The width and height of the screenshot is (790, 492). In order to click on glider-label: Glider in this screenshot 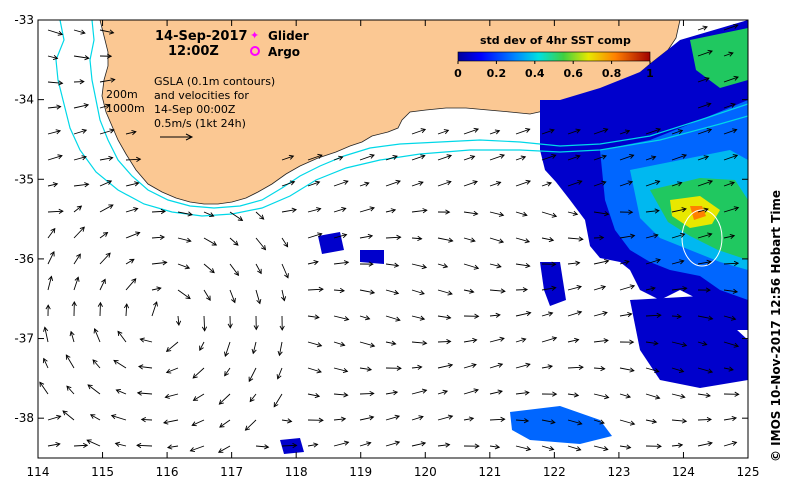, I will do `click(288, 36)`.